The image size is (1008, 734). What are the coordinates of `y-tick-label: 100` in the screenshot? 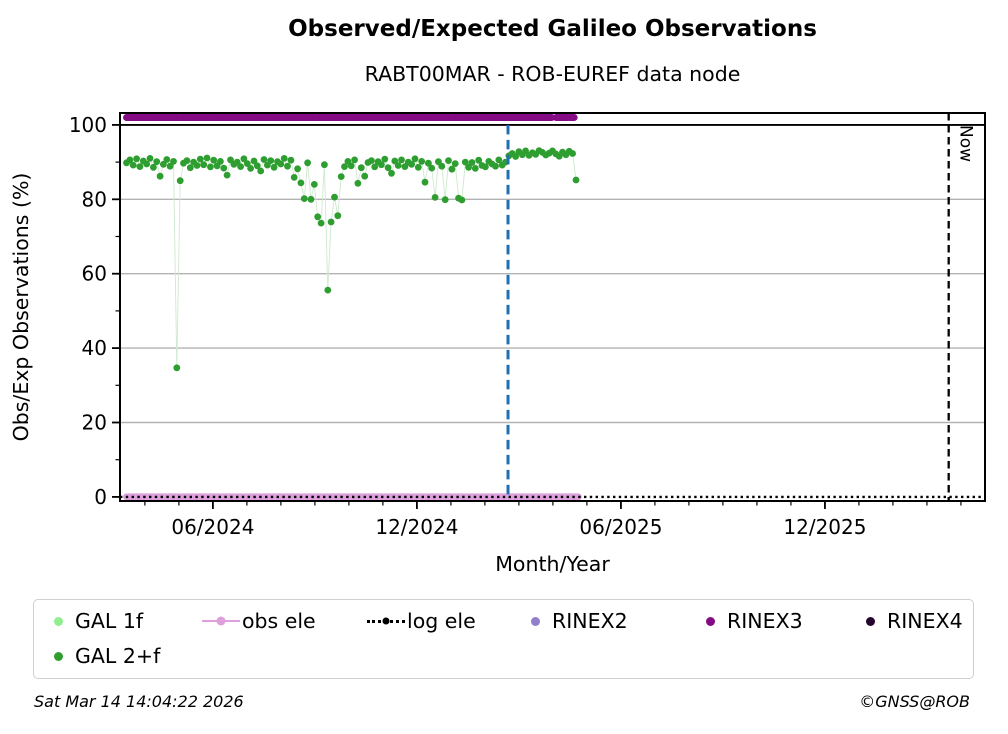 It's located at (88, 125).